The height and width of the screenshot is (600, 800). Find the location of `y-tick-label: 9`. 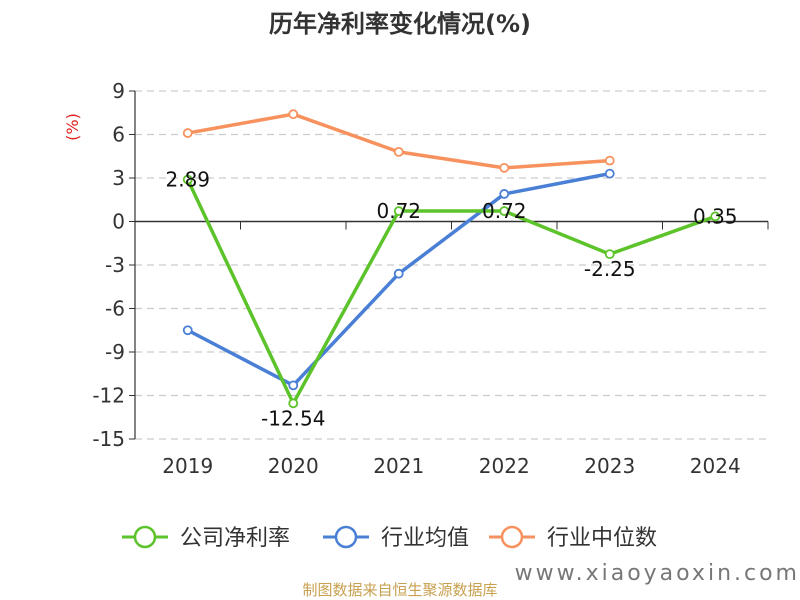

y-tick-label: 9 is located at coordinates (118, 91).